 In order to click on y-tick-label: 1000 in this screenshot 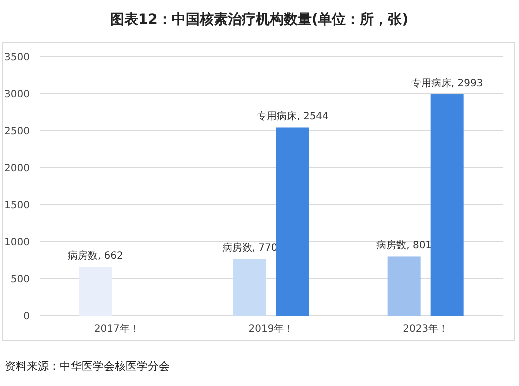, I will do `click(17, 243)`.